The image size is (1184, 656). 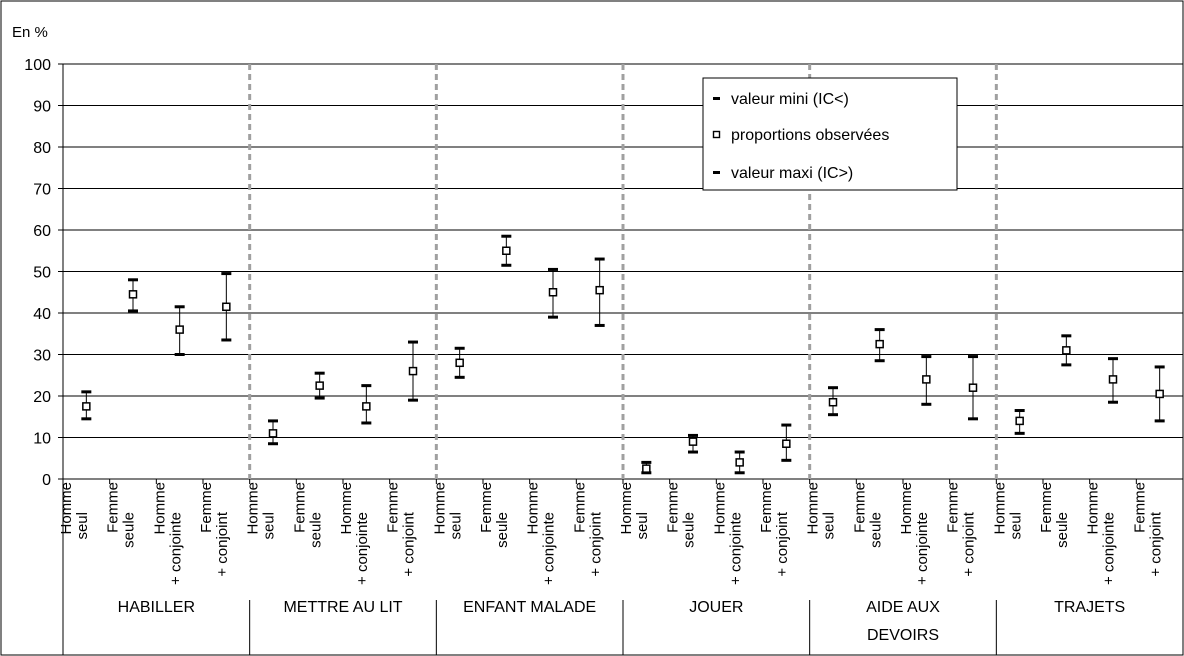 What do you see at coordinates (42, 439) in the screenshot?
I see `y-tick-label: 10` at bounding box center [42, 439].